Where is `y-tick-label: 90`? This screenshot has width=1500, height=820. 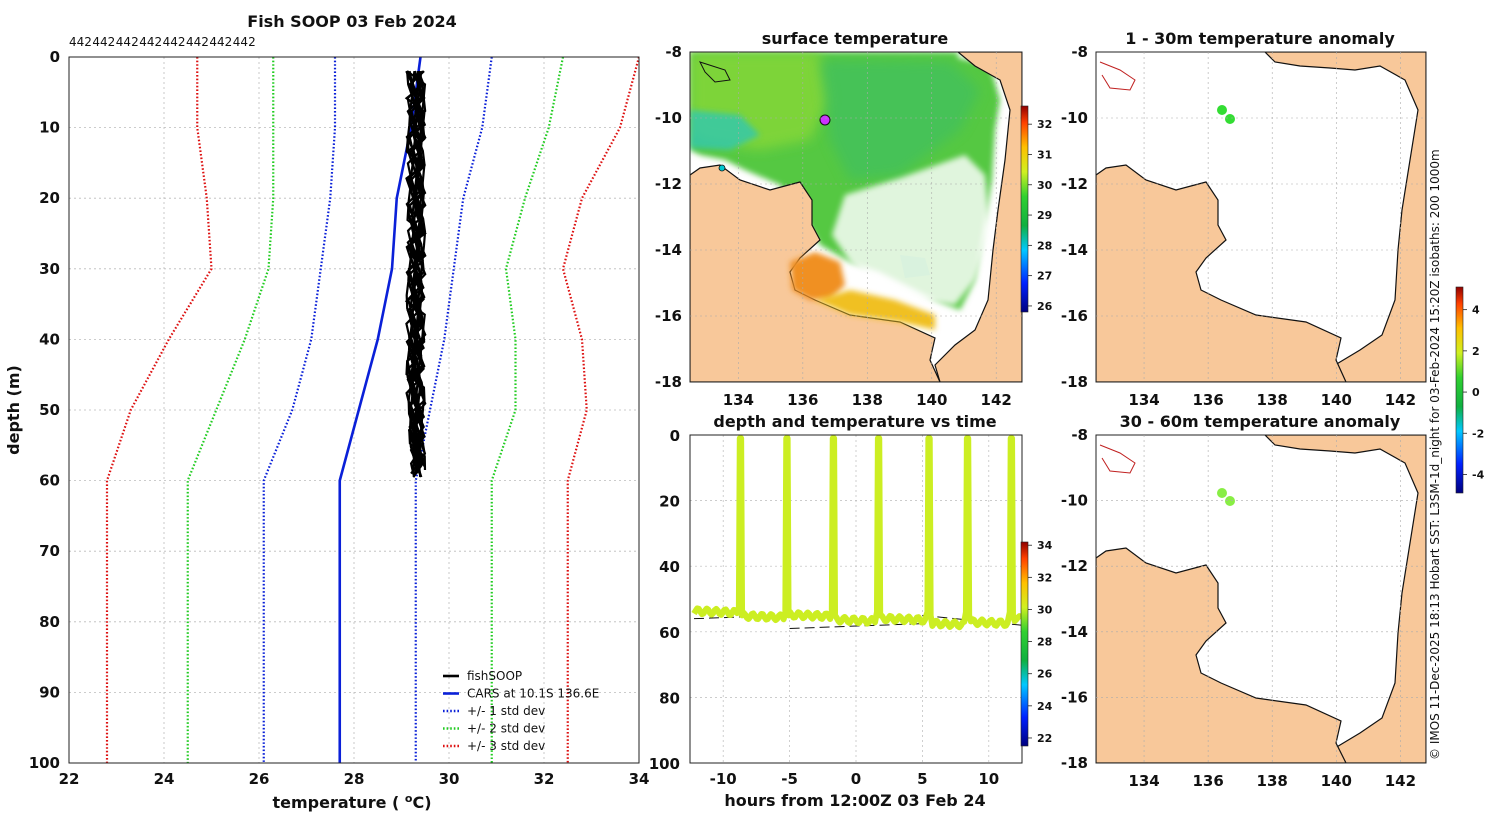 y-tick-label: 90 is located at coordinates (49, 692).